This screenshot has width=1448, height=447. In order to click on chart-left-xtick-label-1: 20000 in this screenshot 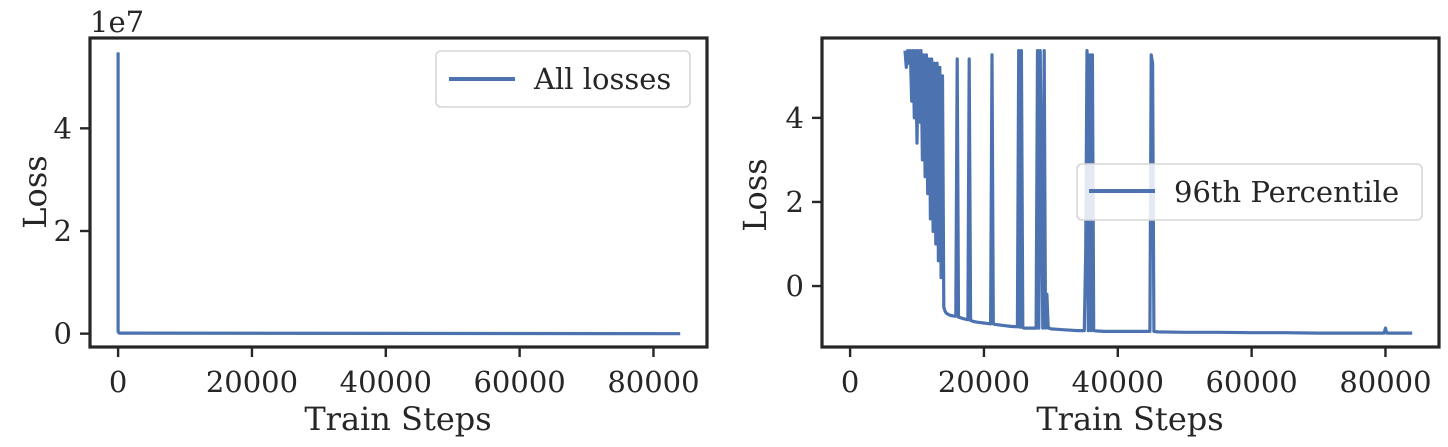, I will do `click(252, 382)`.